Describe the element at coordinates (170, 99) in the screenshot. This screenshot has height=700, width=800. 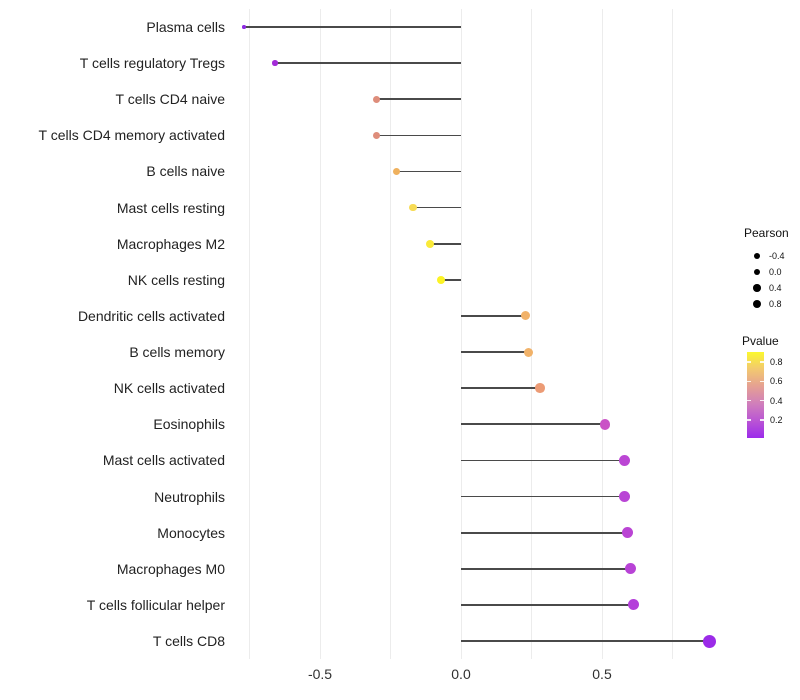
I see `y-axis-label: T cells CD4 naive` at that location.